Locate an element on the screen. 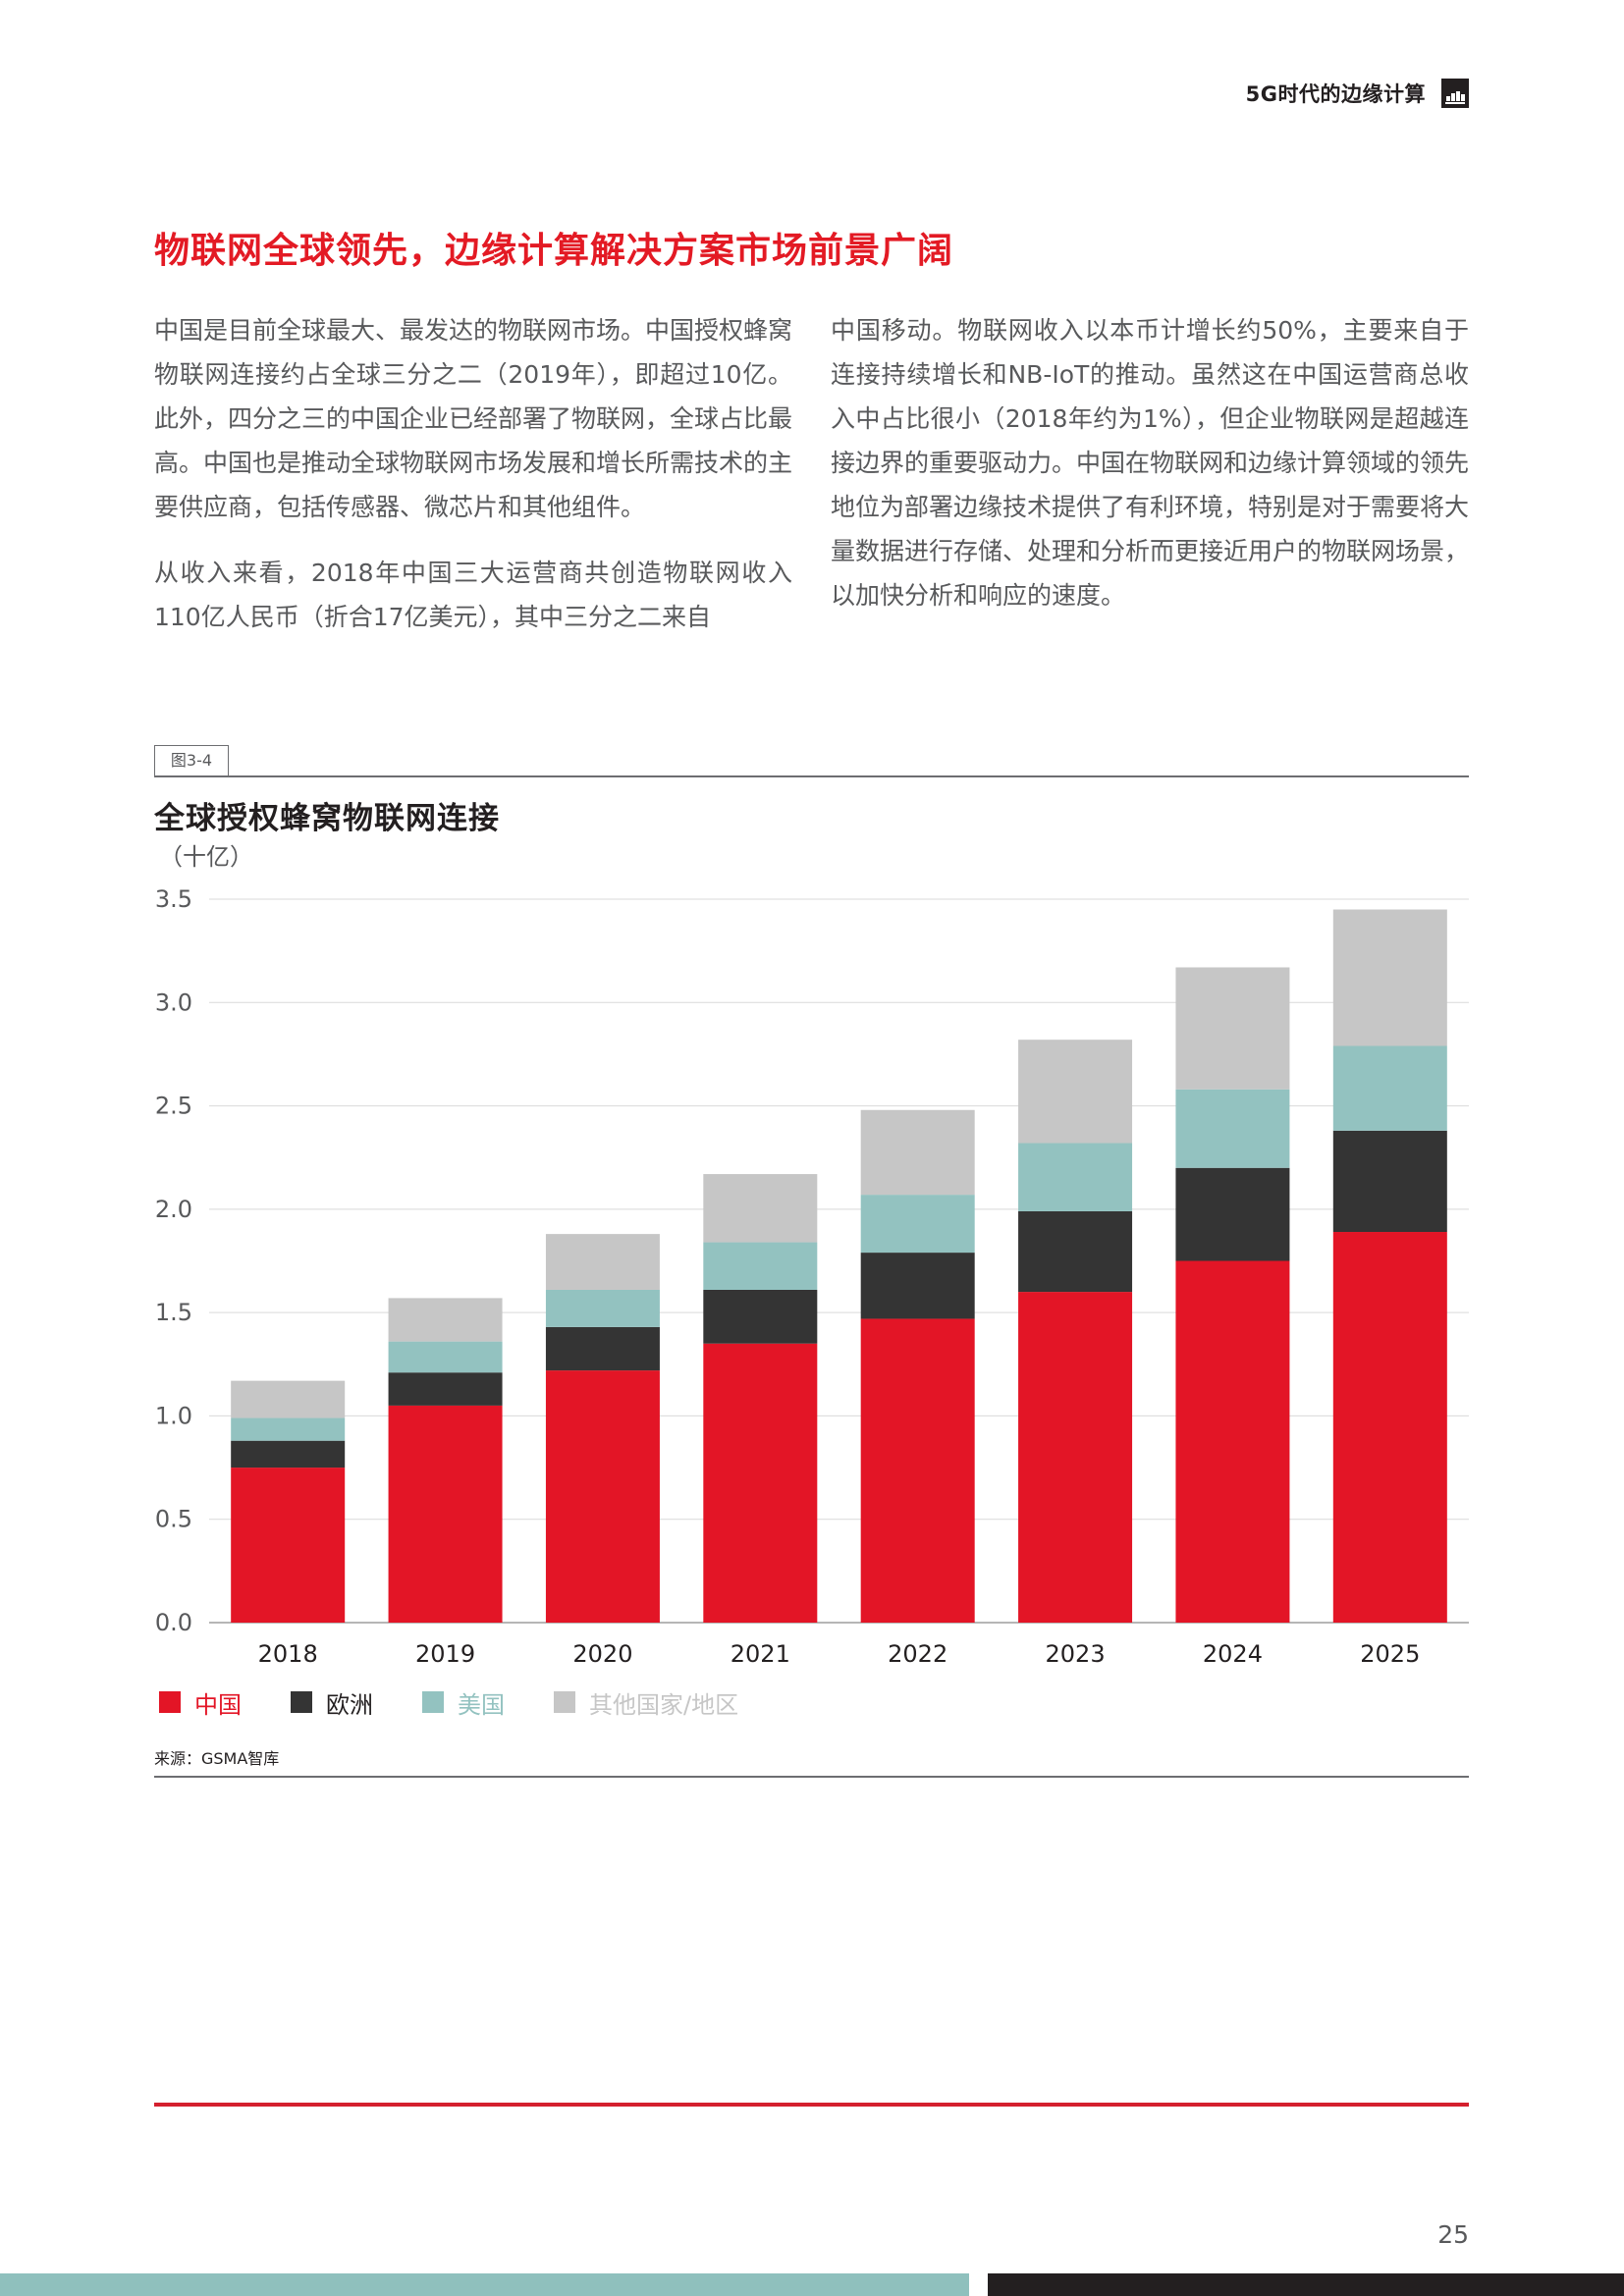 This screenshot has height=2296, width=1624. figure-bottom-divider is located at coordinates (811, 1777).